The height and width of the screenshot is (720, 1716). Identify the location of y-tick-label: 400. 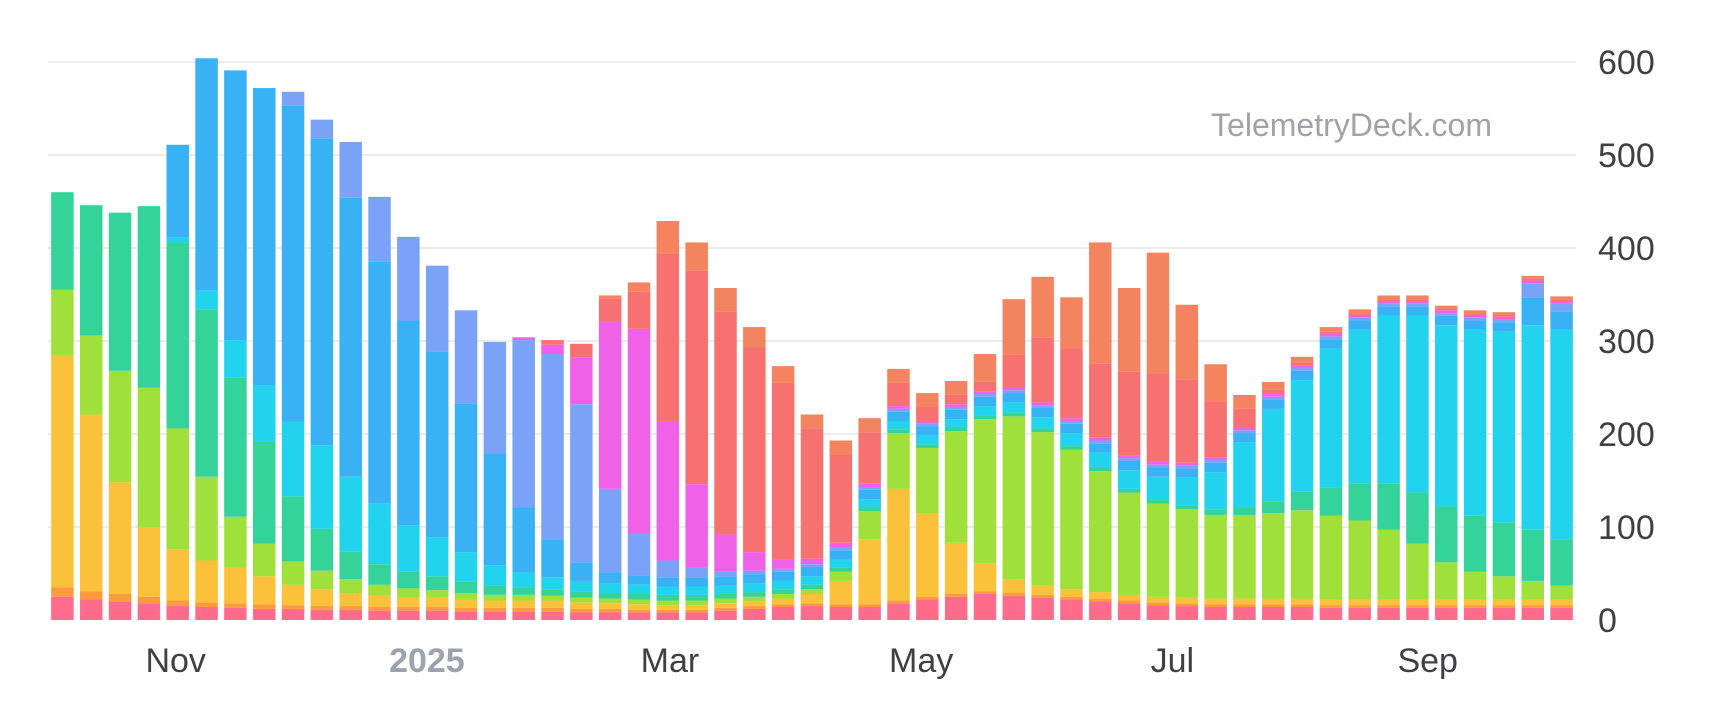
(1626, 249).